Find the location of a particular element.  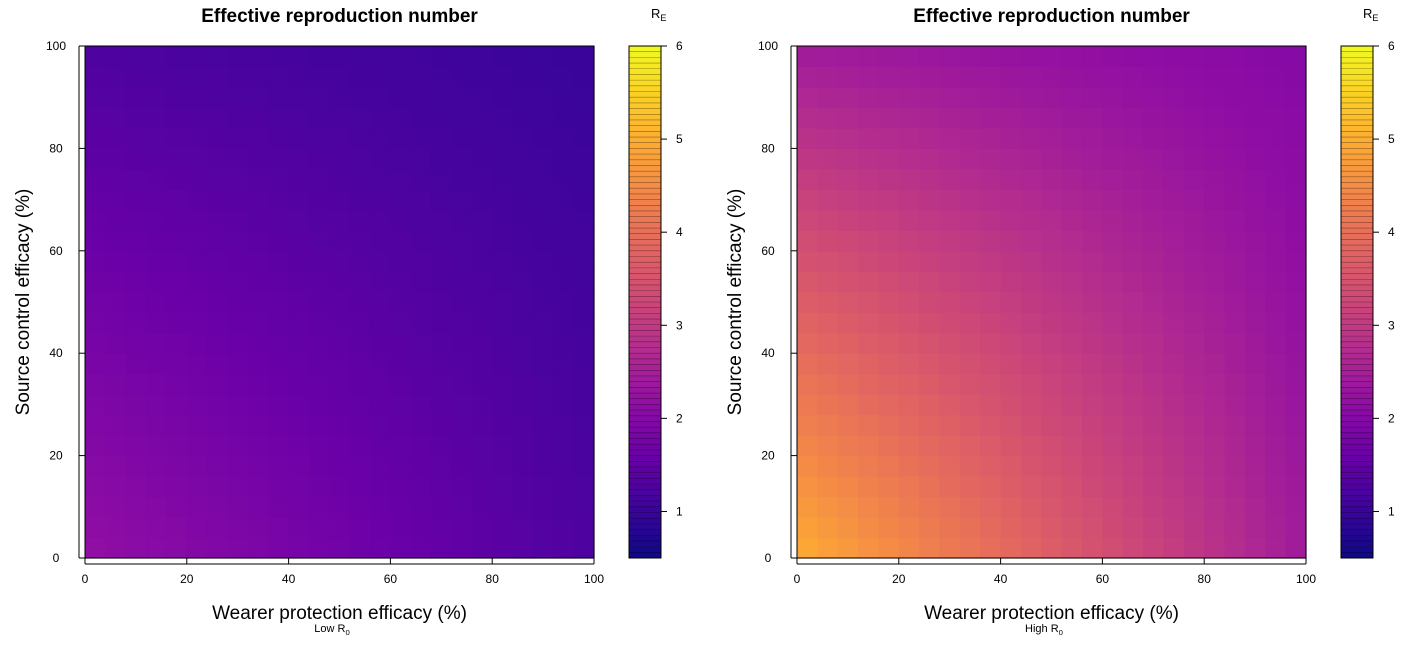

x-tick-label: 100 is located at coordinates (594, 579).